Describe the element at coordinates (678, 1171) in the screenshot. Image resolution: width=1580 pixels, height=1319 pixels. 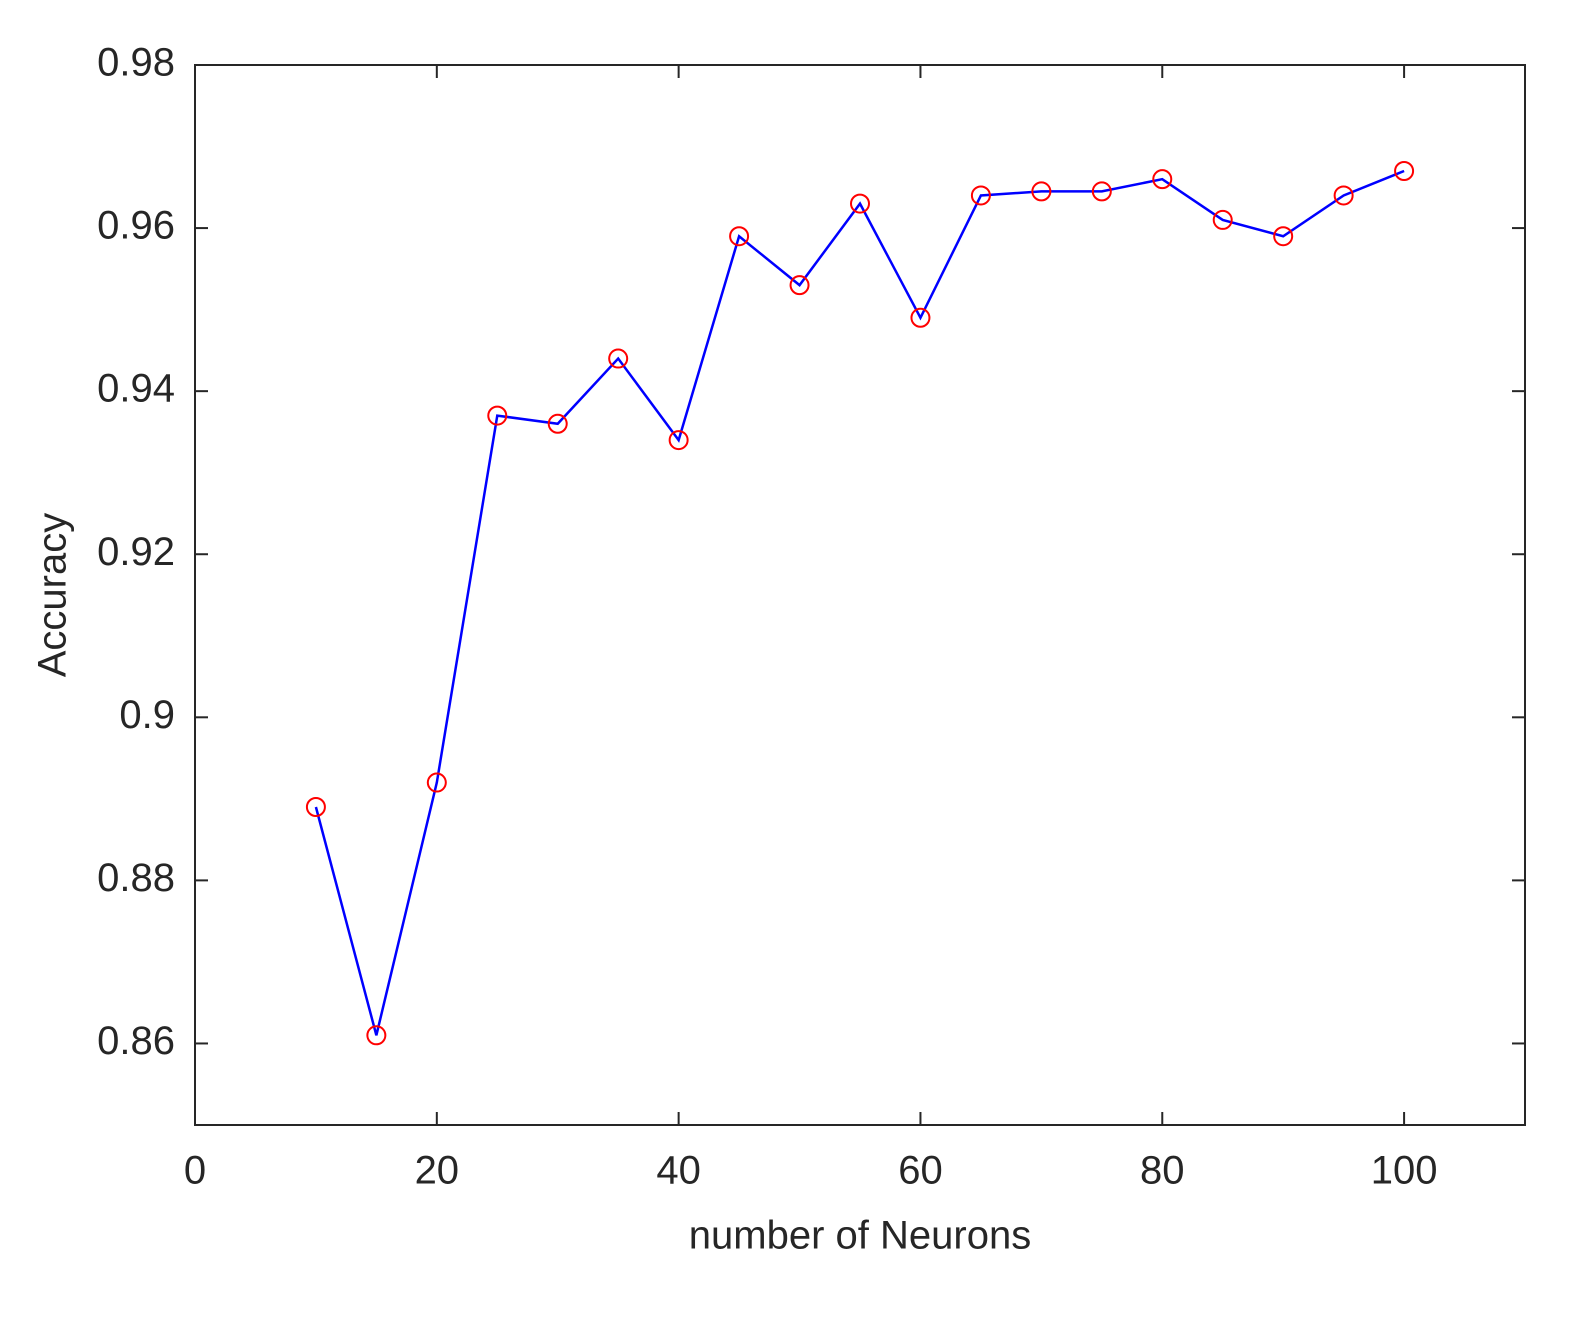
I see `x-tick-label: 40` at that location.